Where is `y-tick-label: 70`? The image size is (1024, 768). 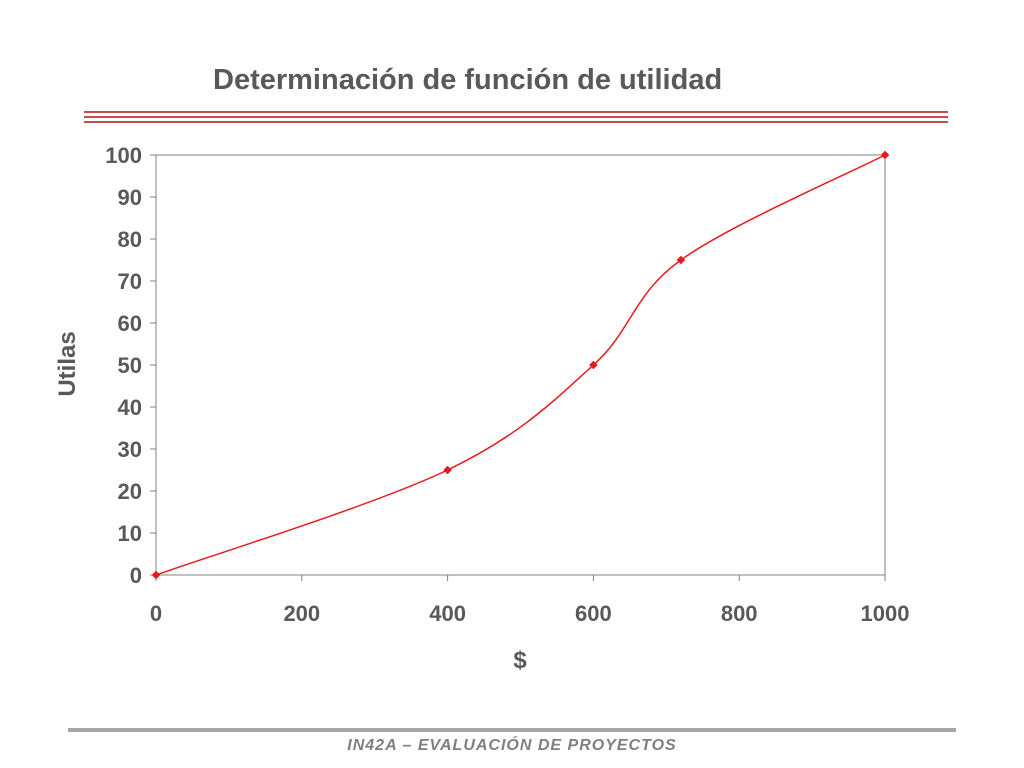 y-tick-label: 70 is located at coordinates (130, 281).